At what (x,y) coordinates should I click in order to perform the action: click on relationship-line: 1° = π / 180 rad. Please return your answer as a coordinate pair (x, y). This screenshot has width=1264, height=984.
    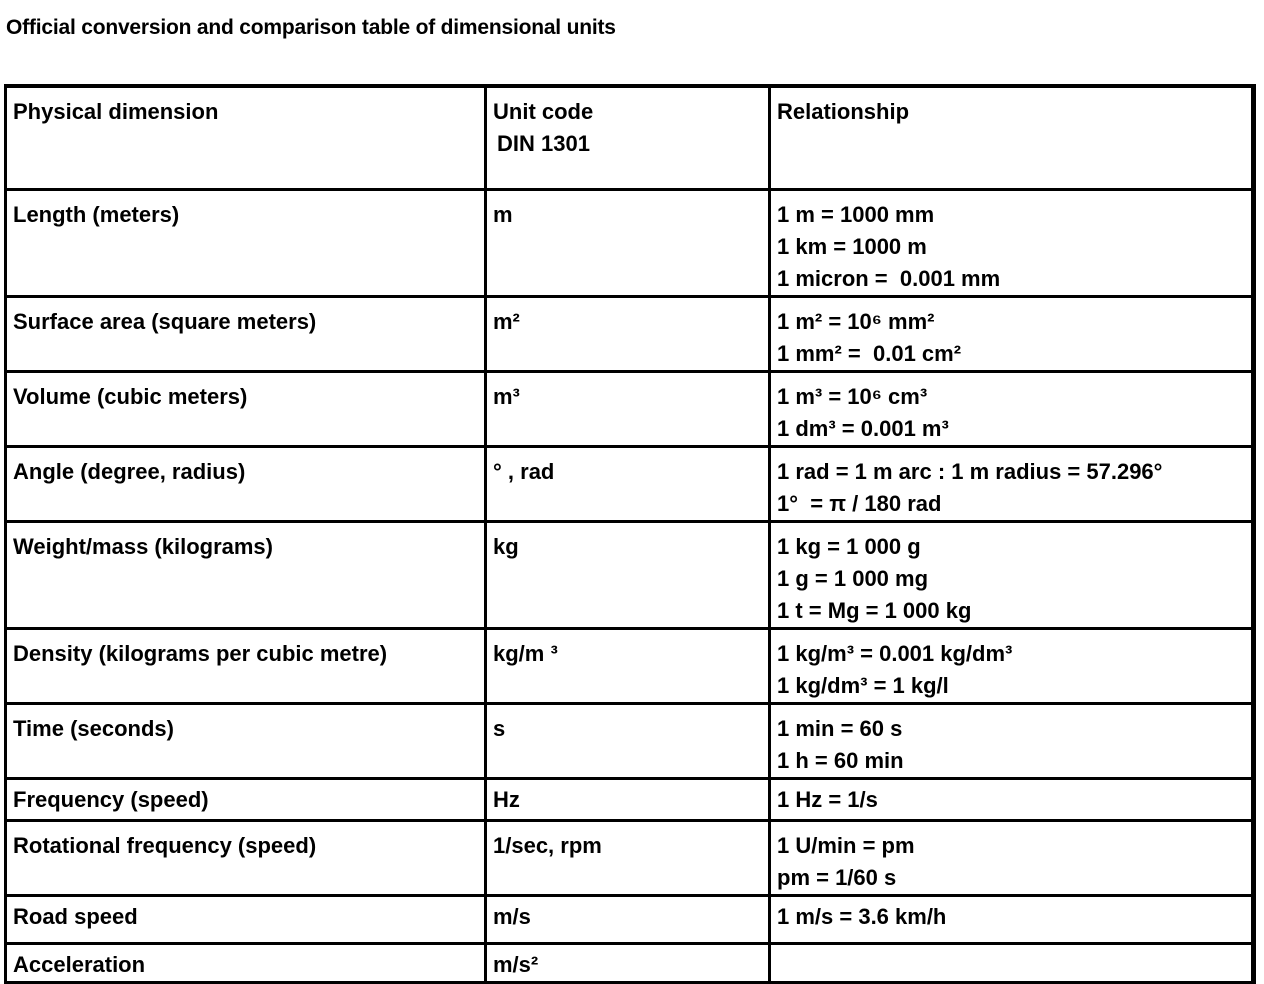
    Looking at the image, I should click on (859, 503).